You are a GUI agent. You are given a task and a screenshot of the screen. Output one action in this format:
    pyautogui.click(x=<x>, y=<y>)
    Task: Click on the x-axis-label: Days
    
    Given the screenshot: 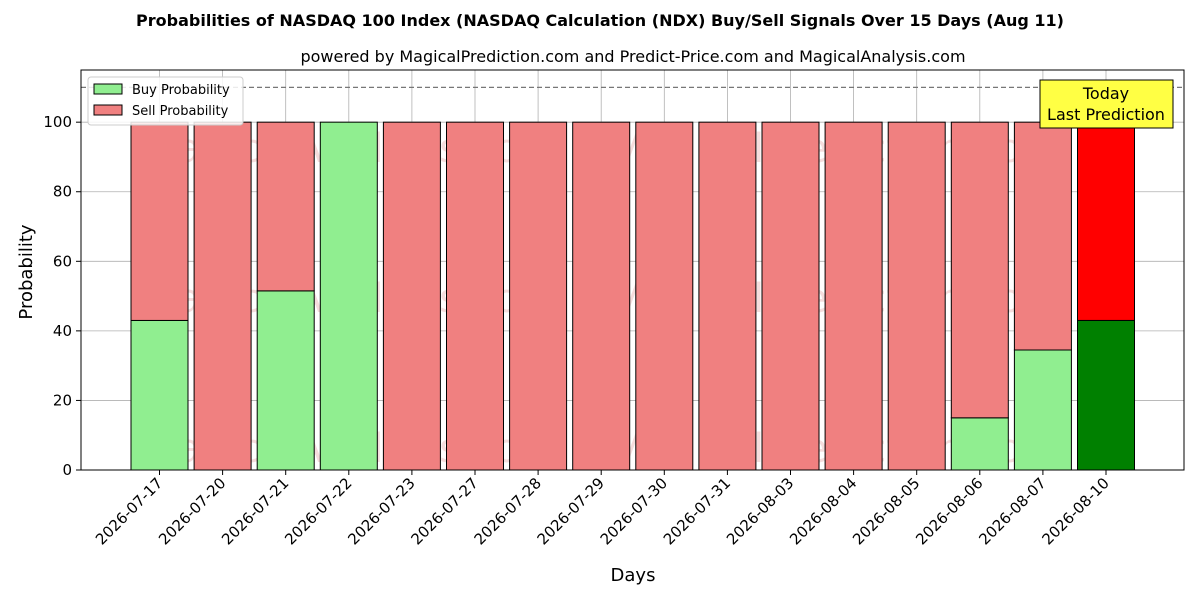 What is the action you would take?
    pyautogui.click(x=633, y=575)
    